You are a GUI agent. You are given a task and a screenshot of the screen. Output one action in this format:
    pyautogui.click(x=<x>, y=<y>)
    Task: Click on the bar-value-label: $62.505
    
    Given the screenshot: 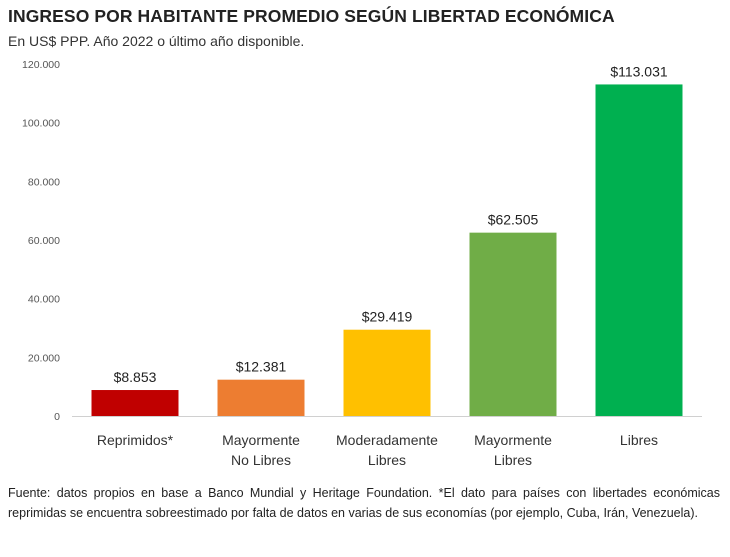 What is the action you would take?
    pyautogui.click(x=513, y=220)
    